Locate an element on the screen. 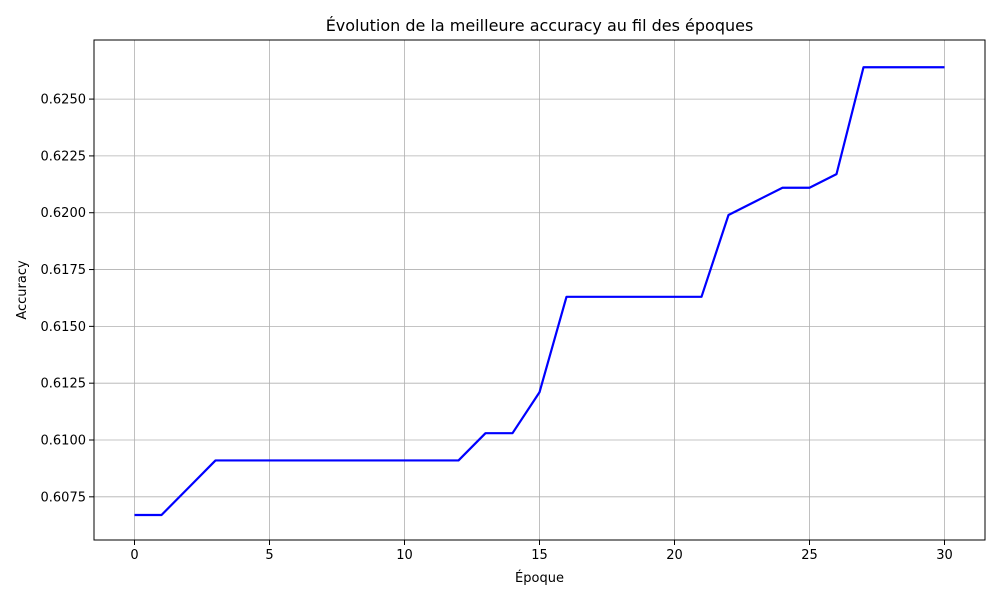 This screenshot has width=1000, height=600. x-axis: 0 5 10 15 20 25 30 is located at coordinates (541, 551).